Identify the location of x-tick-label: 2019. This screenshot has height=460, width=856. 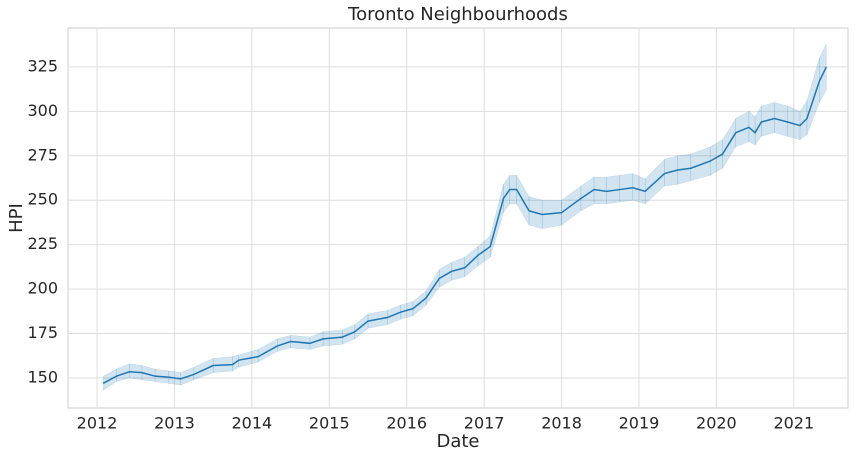
(639, 423).